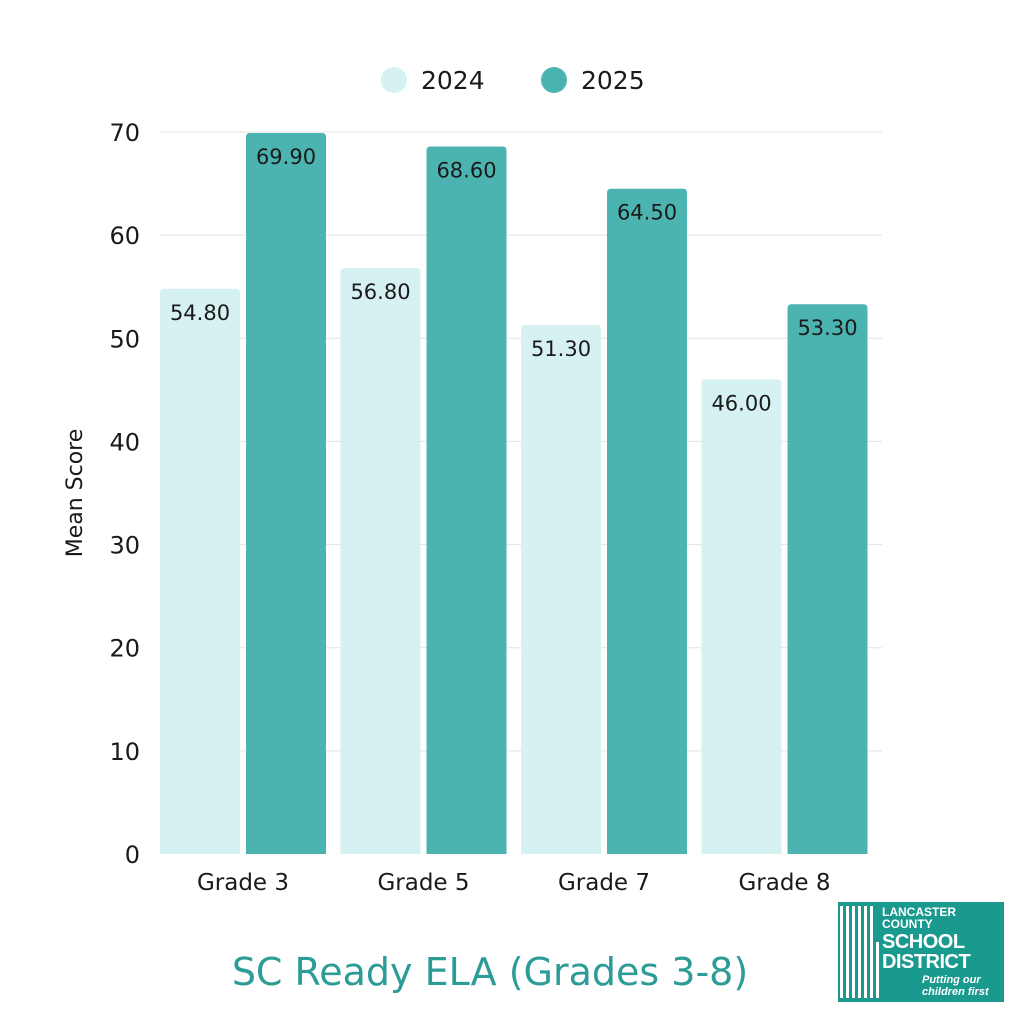  What do you see at coordinates (124, 546) in the screenshot?
I see `y-tick-label: 30` at bounding box center [124, 546].